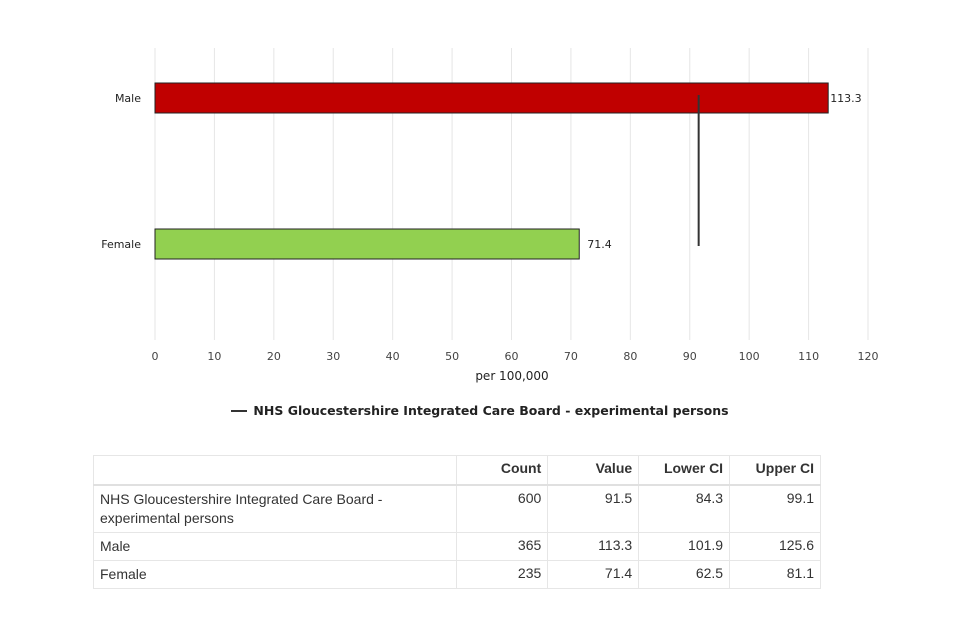 The width and height of the screenshot is (960, 640). Describe the element at coordinates (155, 356) in the screenshot. I see `x-tick-label: 0` at that location.